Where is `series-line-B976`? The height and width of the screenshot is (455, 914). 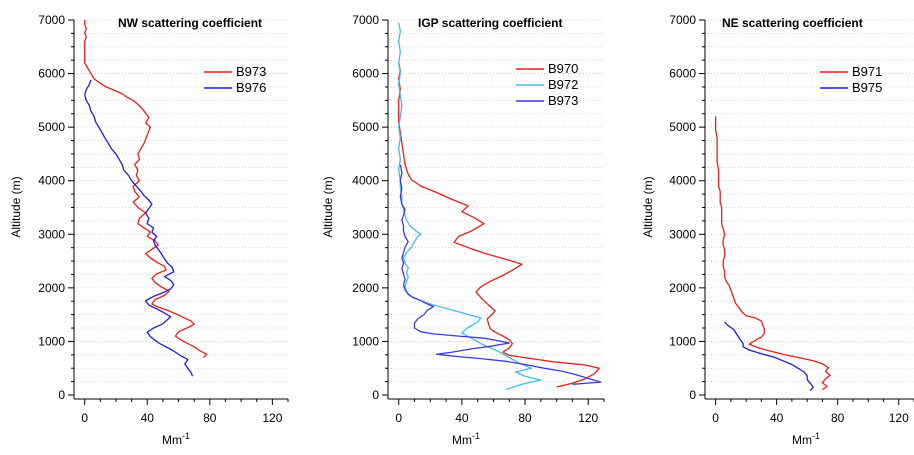 series-line-B976 is located at coordinates (139, 228).